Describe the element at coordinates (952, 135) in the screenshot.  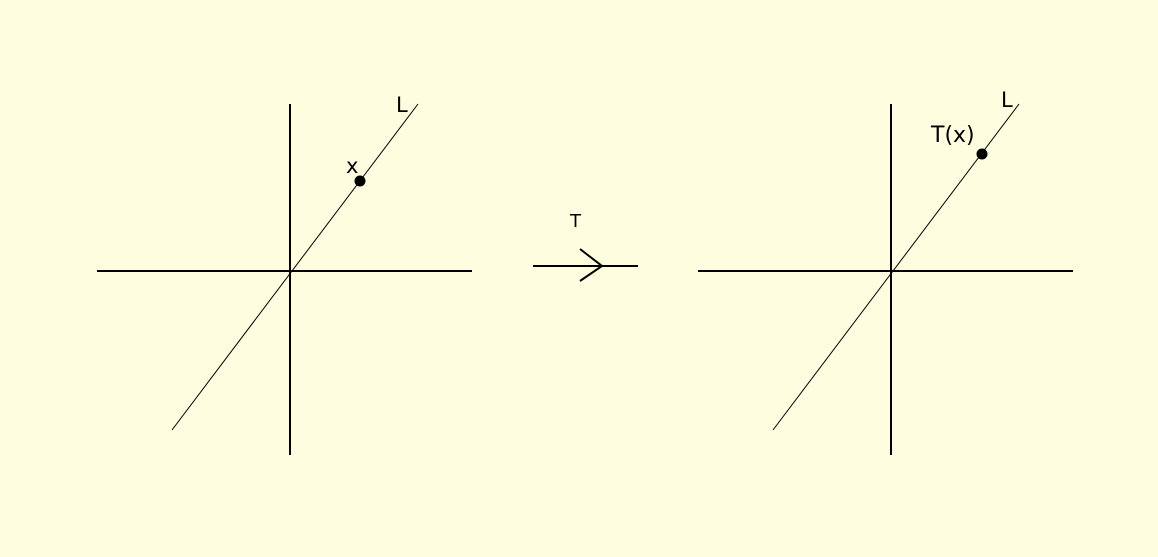
I see `right-point-label: T(x)` at that location.